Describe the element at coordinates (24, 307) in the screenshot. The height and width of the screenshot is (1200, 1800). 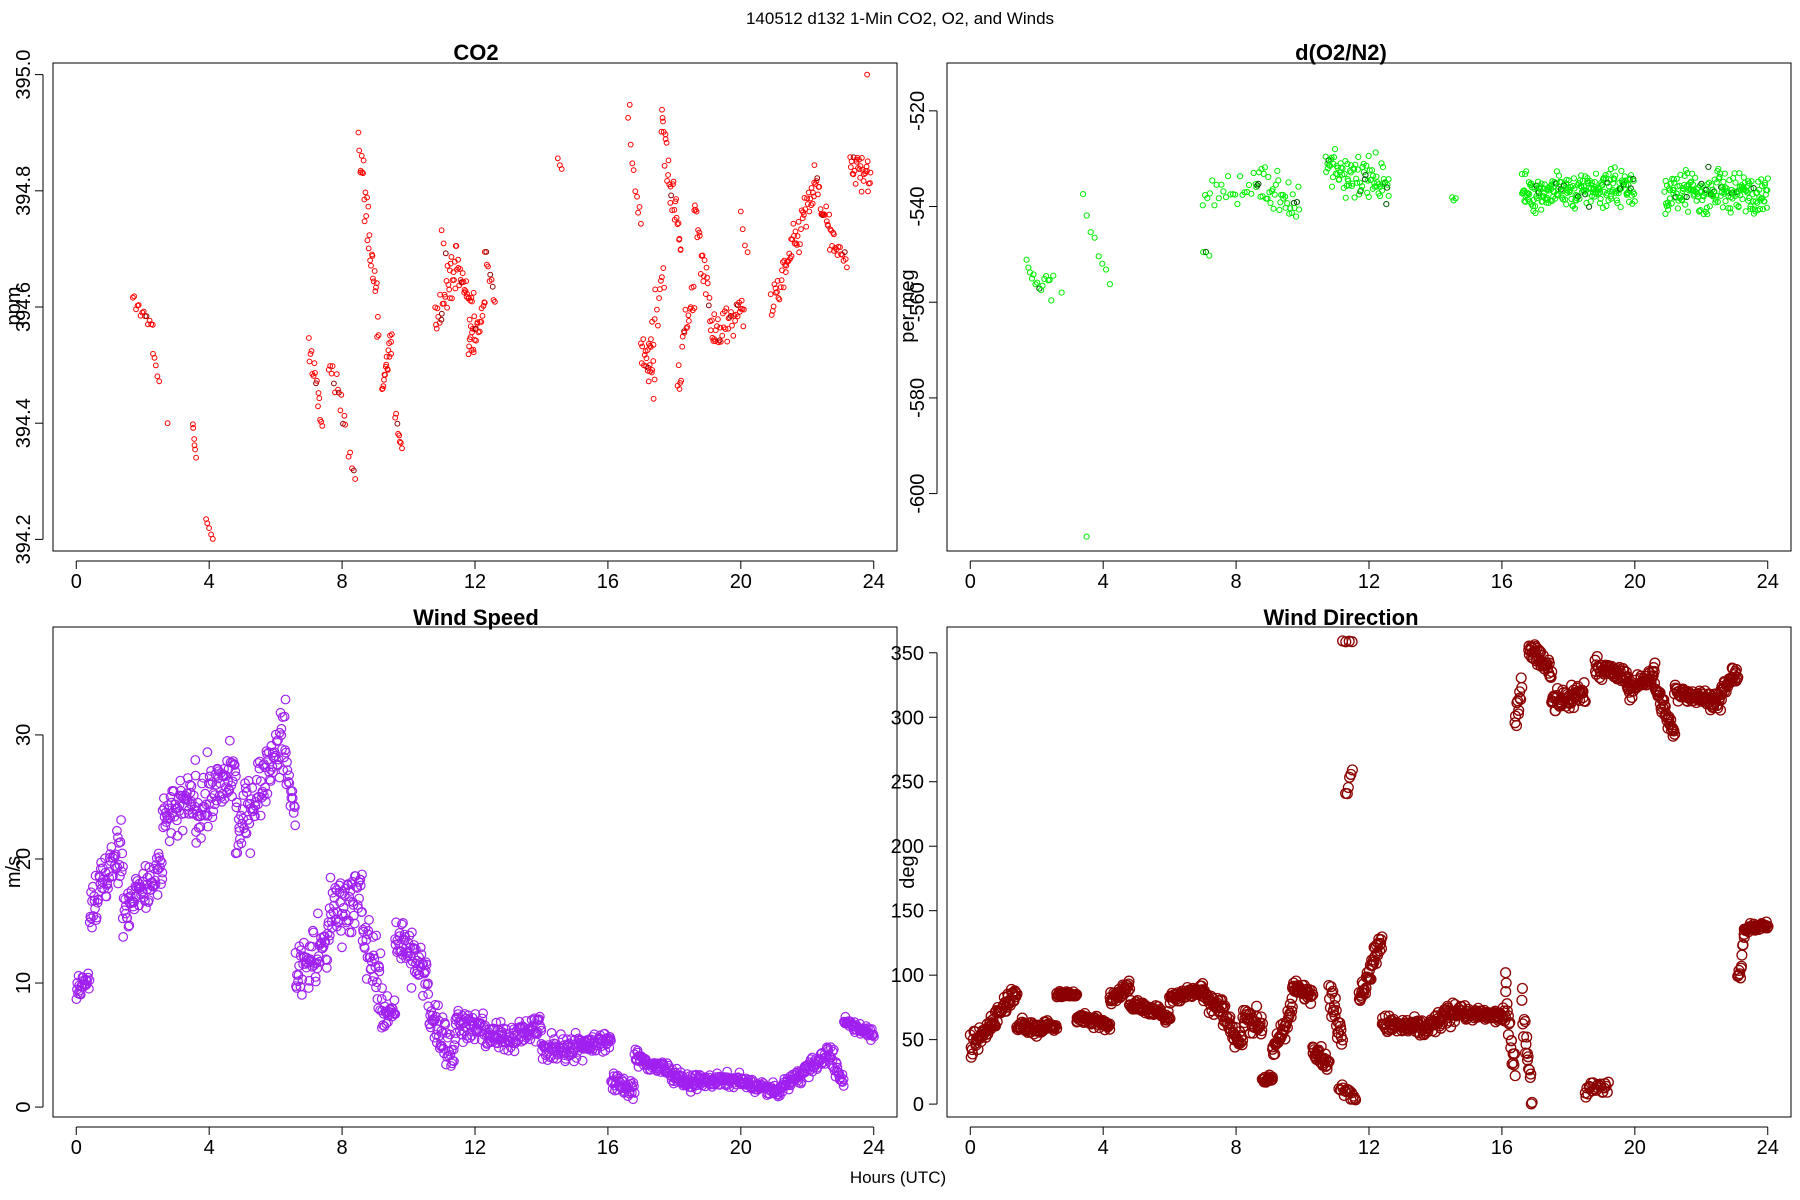
I see `co2-y-tick-label: 394.6` at that location.